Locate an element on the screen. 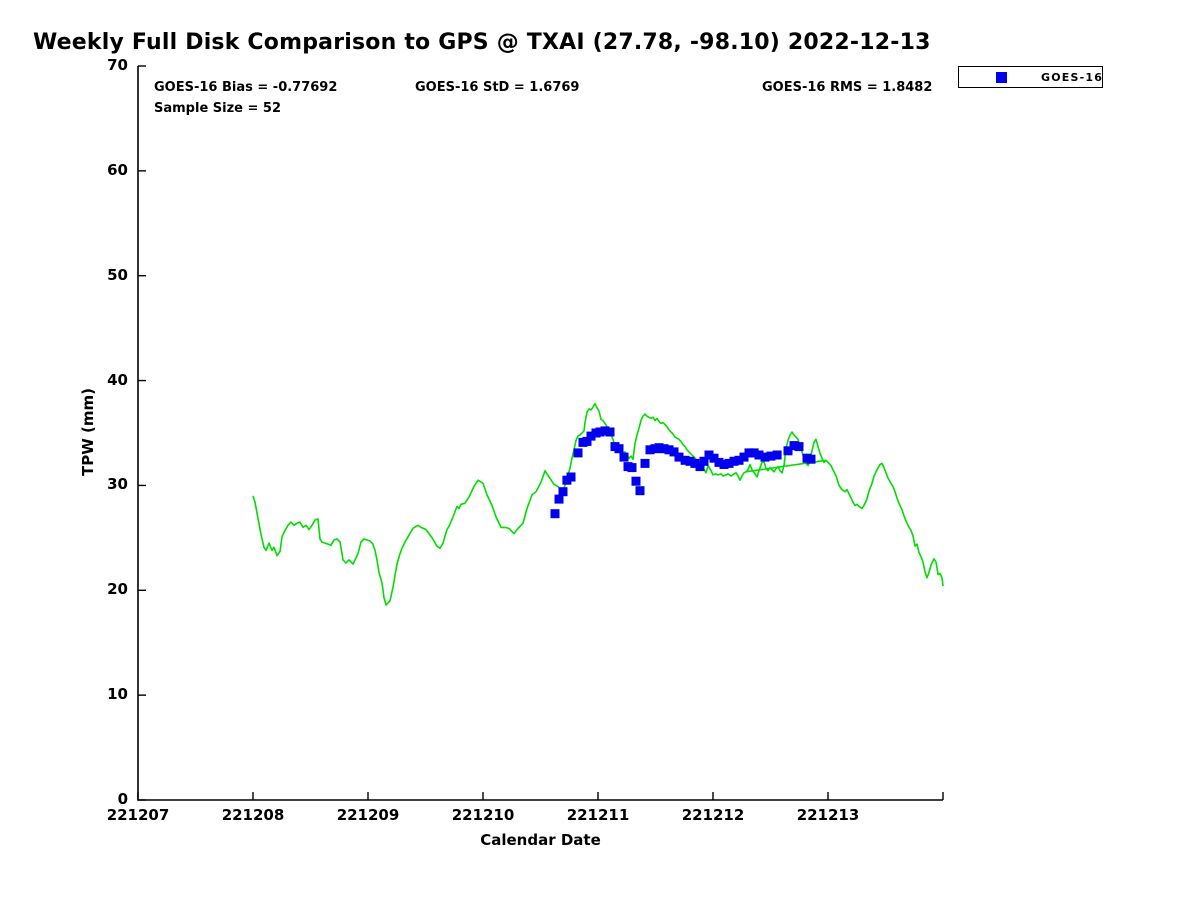 The height and width of the screenshot is (900, 1200). y-tick-label: 60 is located at coordinates (117, 169).